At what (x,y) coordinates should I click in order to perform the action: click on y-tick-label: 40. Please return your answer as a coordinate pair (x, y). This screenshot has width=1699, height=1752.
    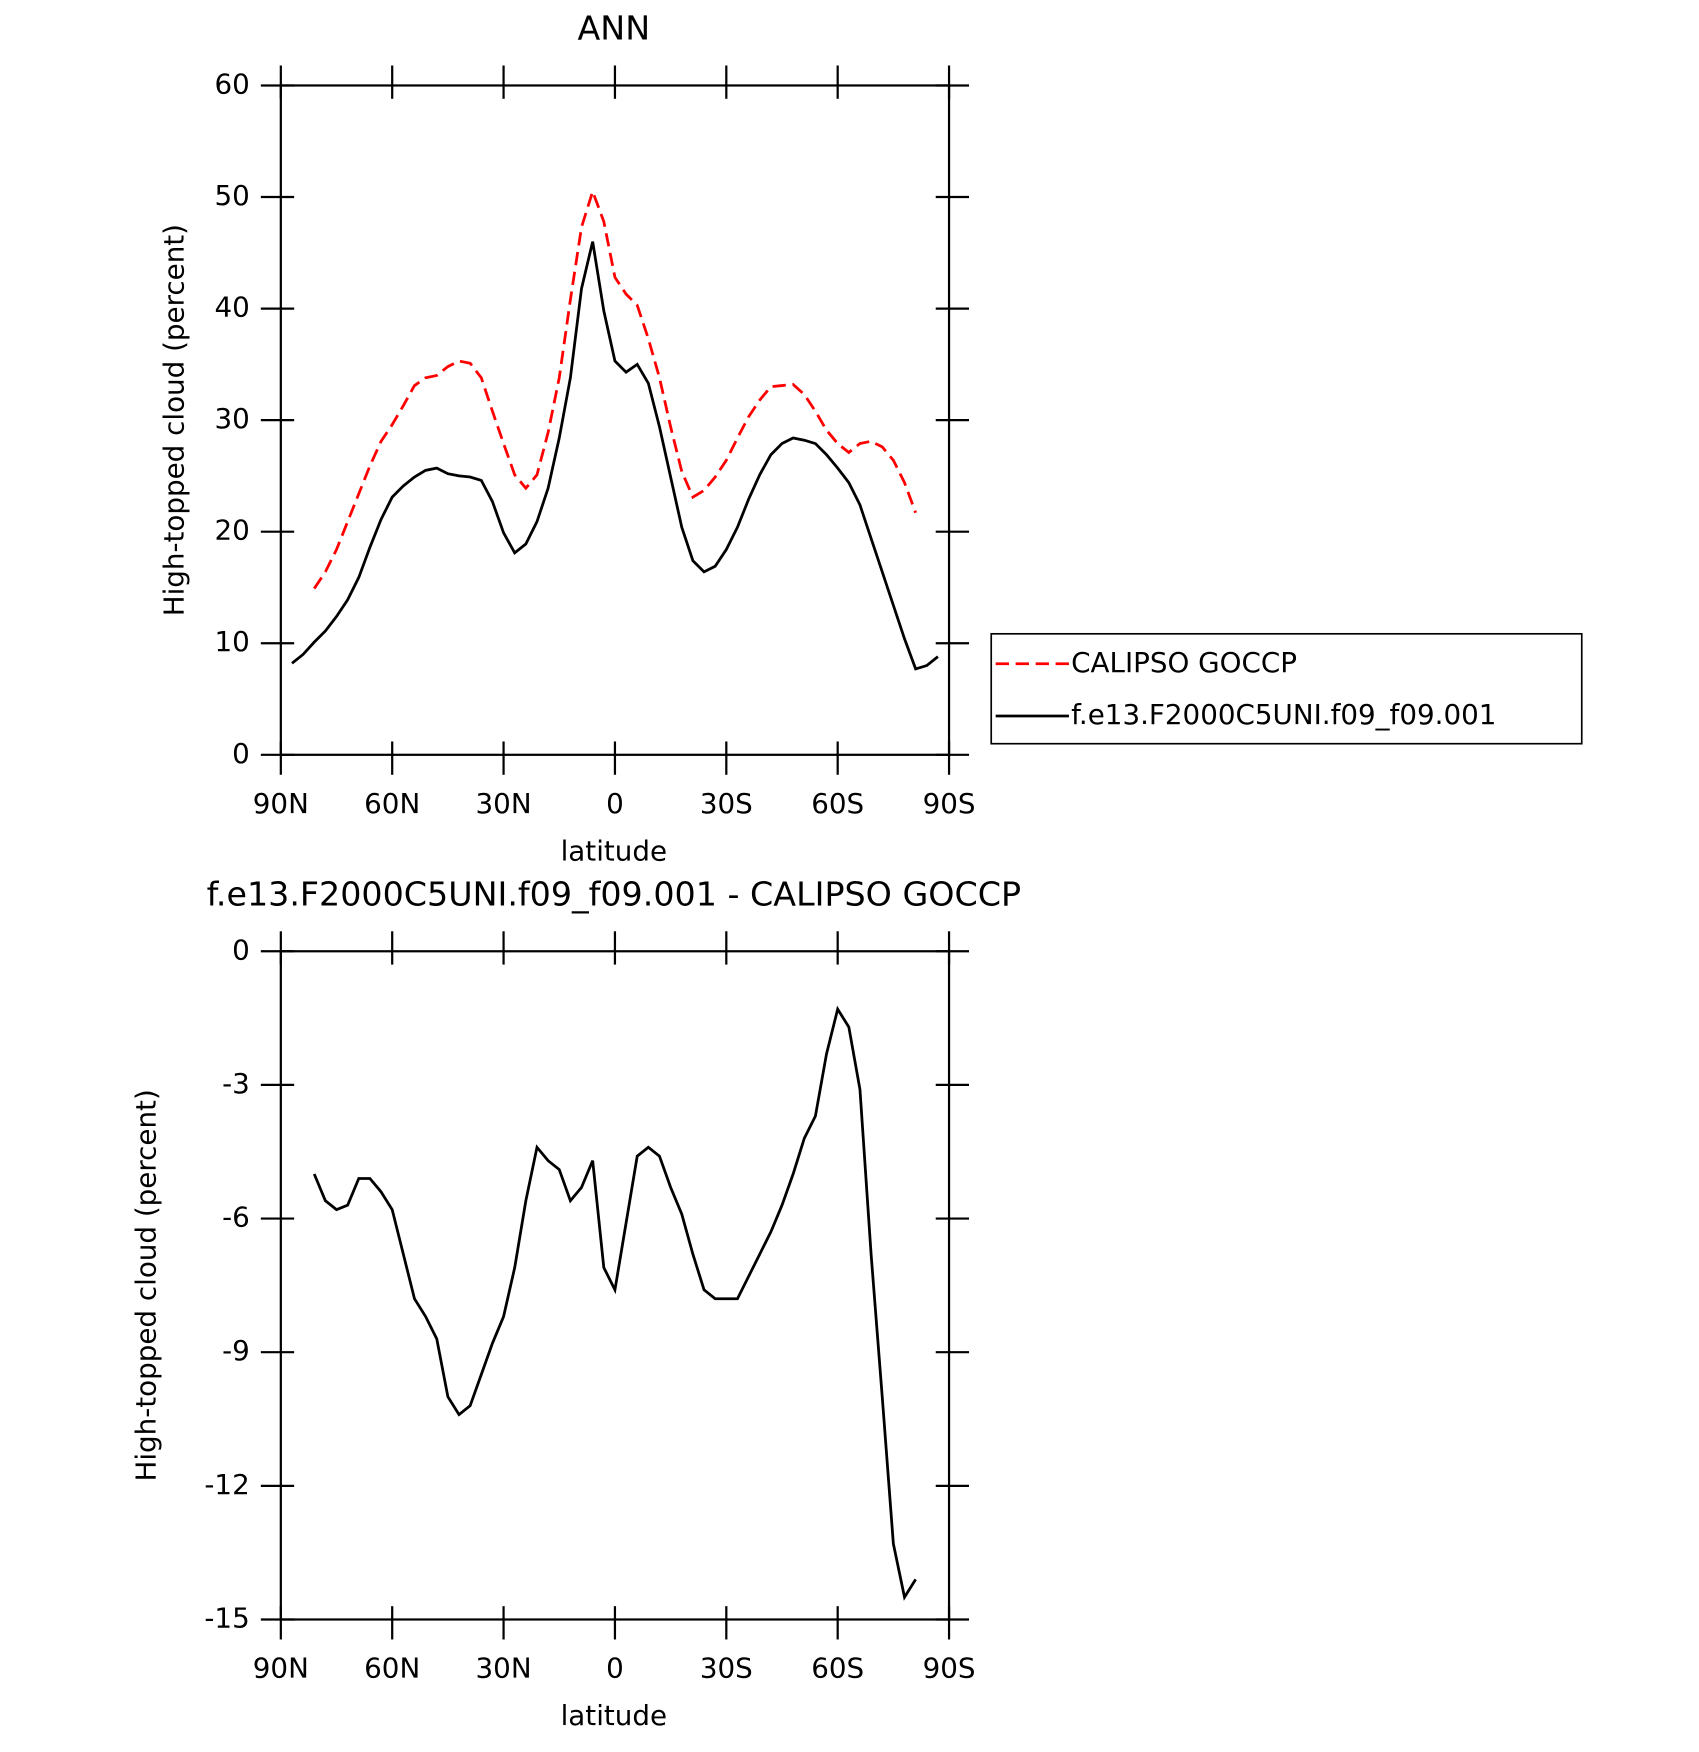
    Looking at the image, I should click on (231, 307).